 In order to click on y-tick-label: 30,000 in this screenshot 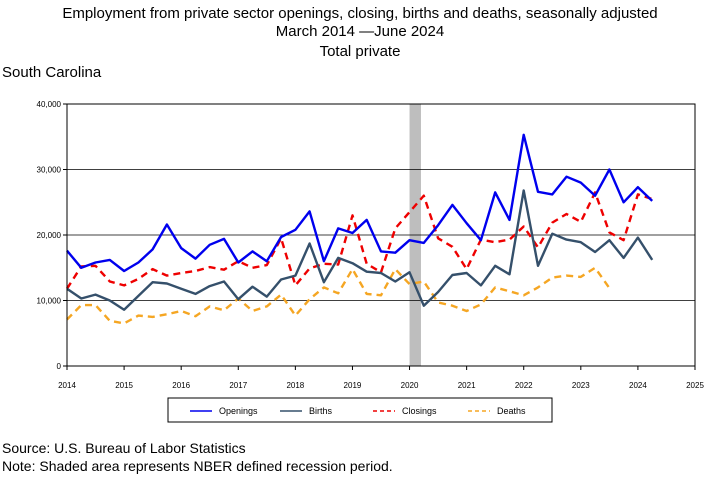, I will do `click(49, 170)`.